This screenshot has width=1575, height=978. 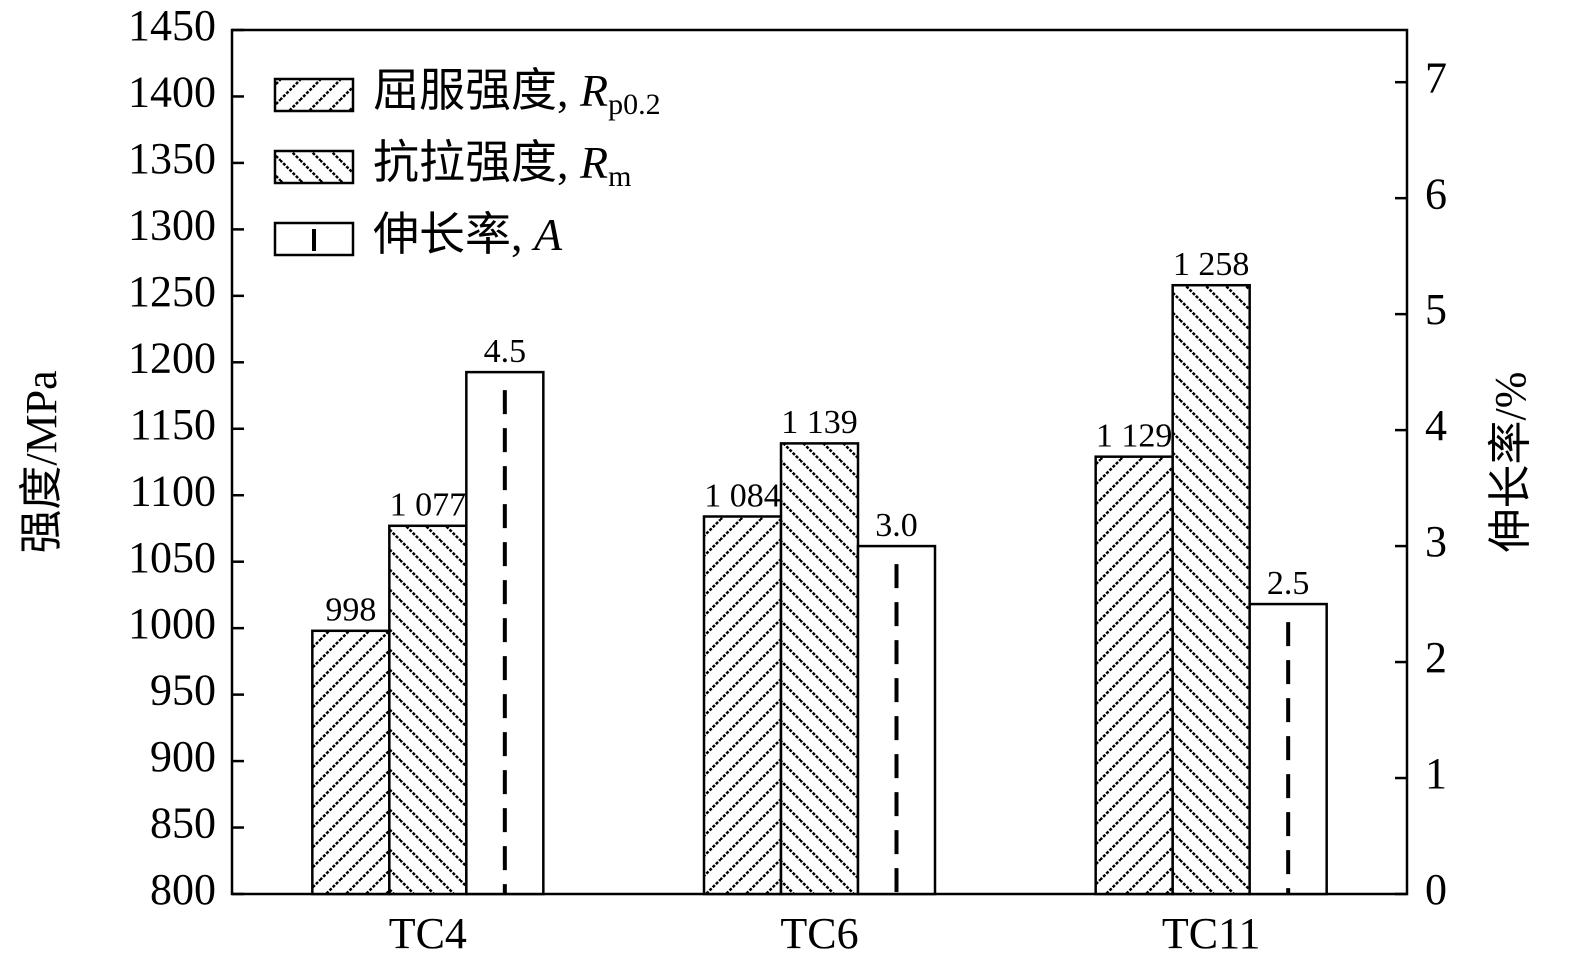 What do you see at coordinates (476, 90) in the screenshot?
I see `legend-text: 屈服强度,` at bounding box center [476, 90].